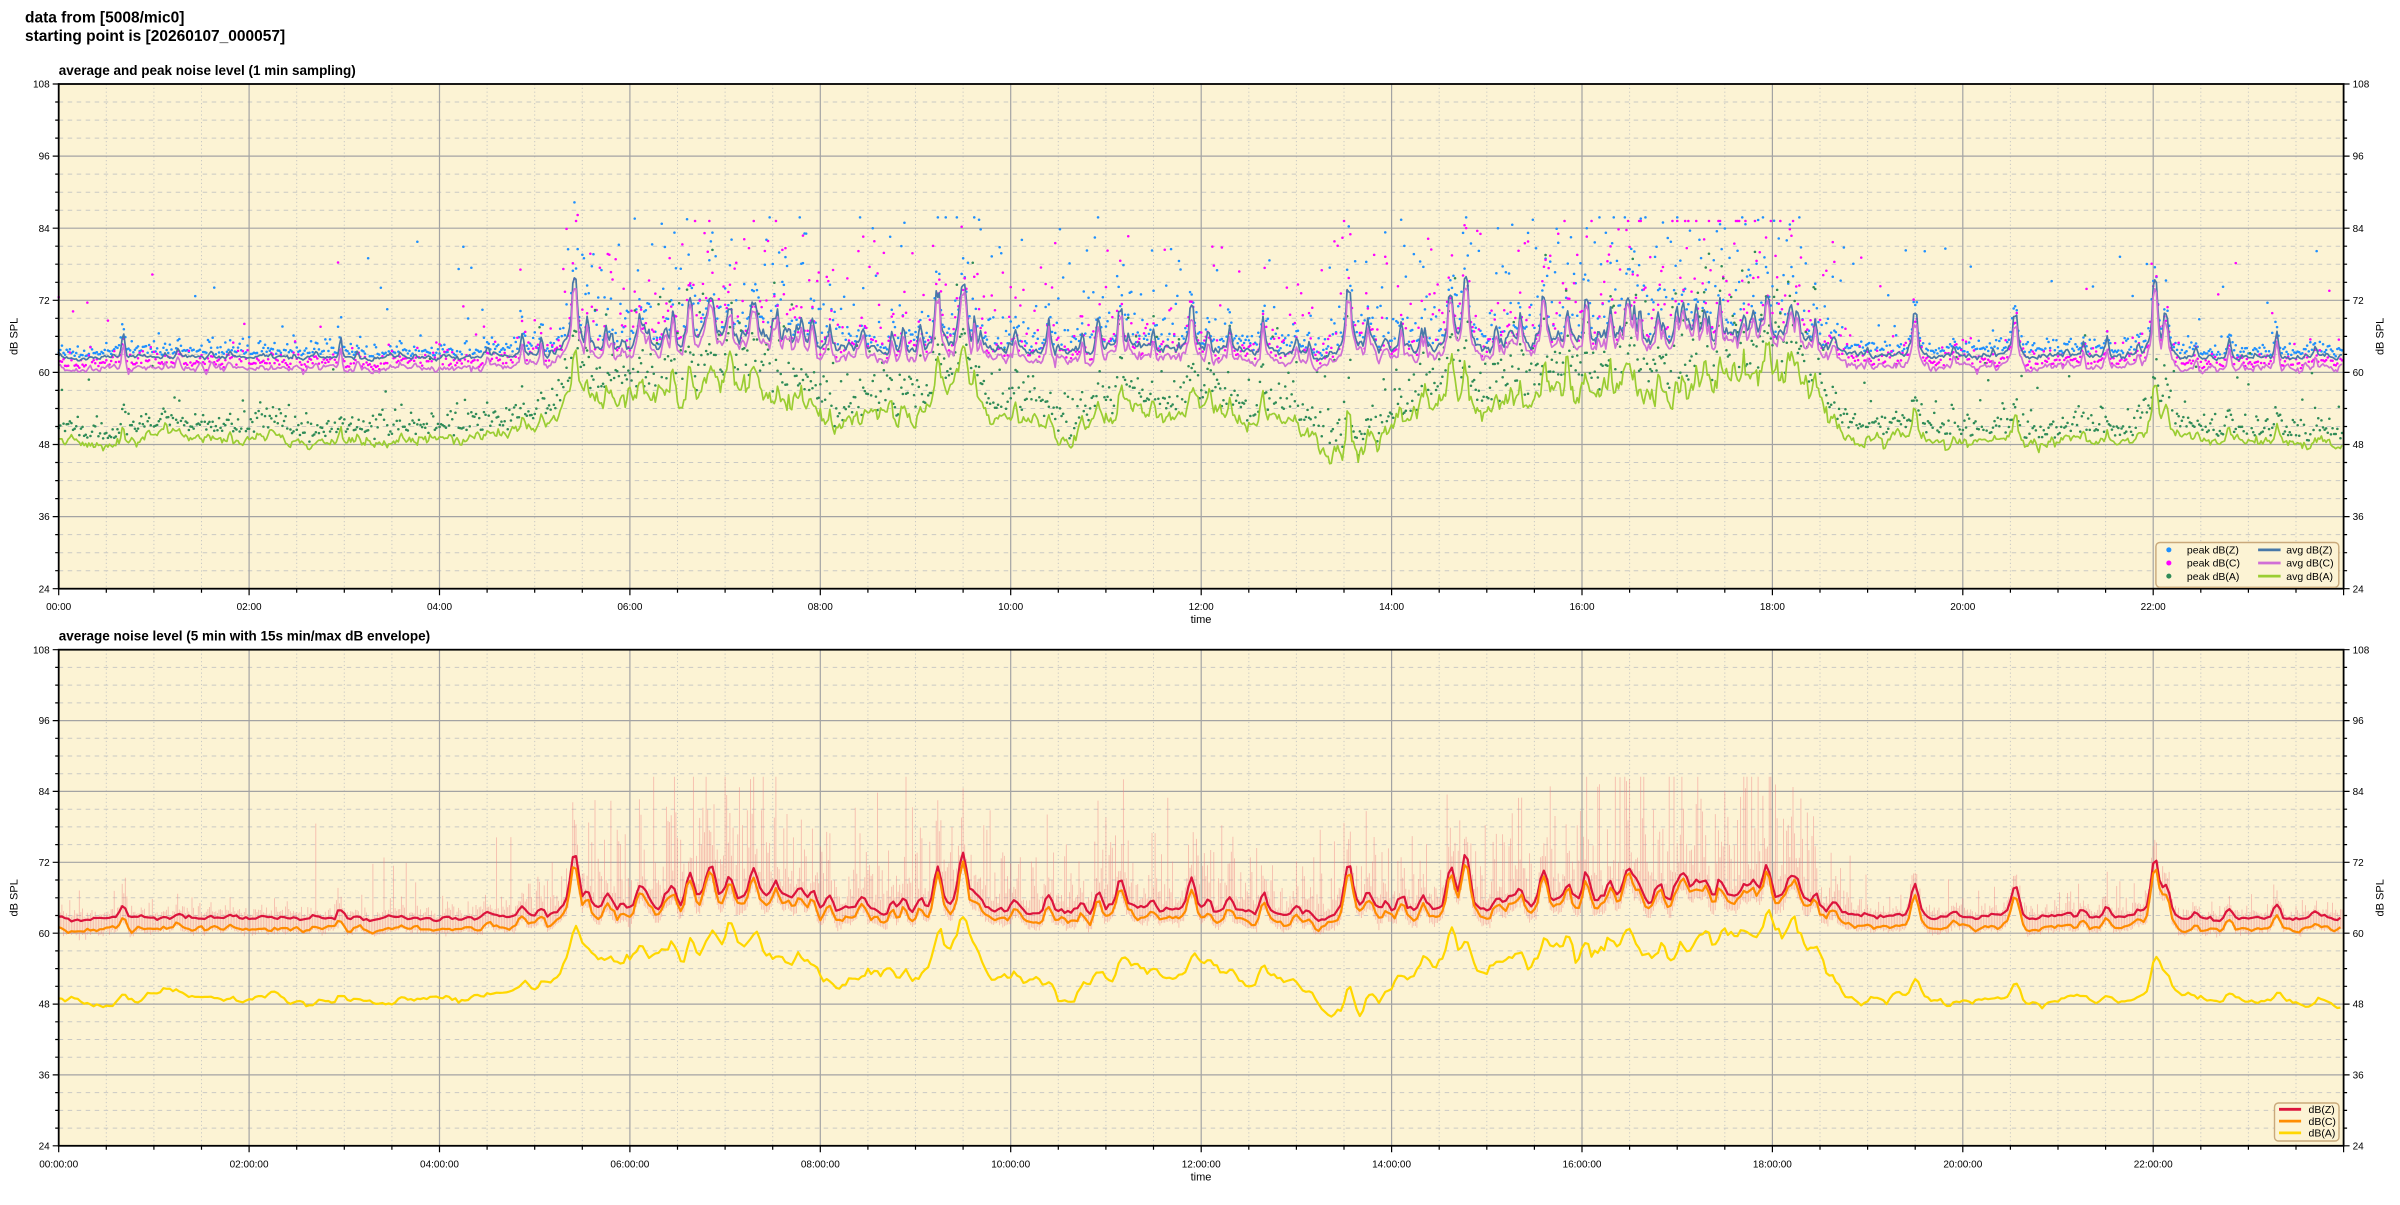 The height and width of the screenshot is (1205, 2400). Describe the element at coordinates (2322, 1134) in the screenshot. I see `svg-text: dB(A)` at that location.